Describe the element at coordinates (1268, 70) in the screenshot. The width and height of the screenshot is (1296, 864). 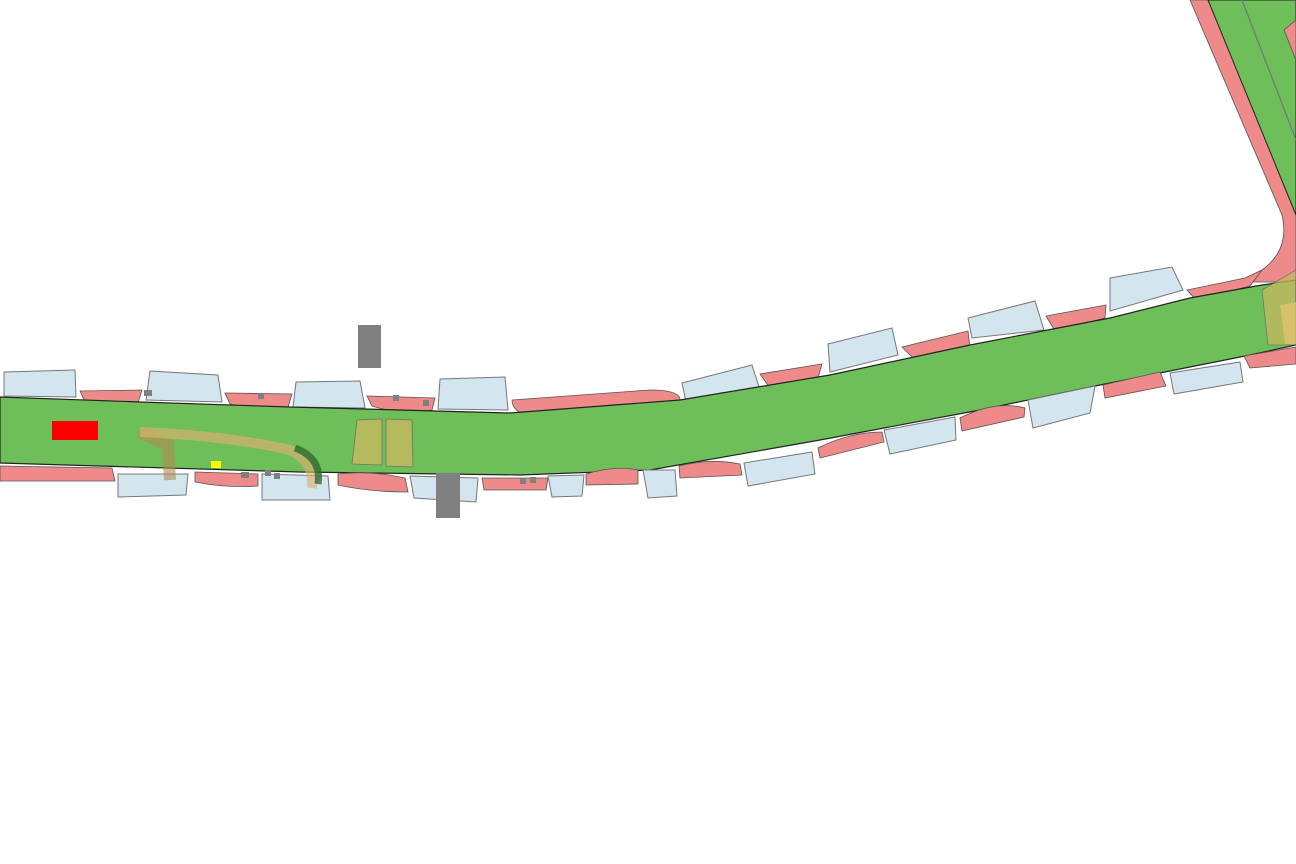
I see `lane-line` at that location.